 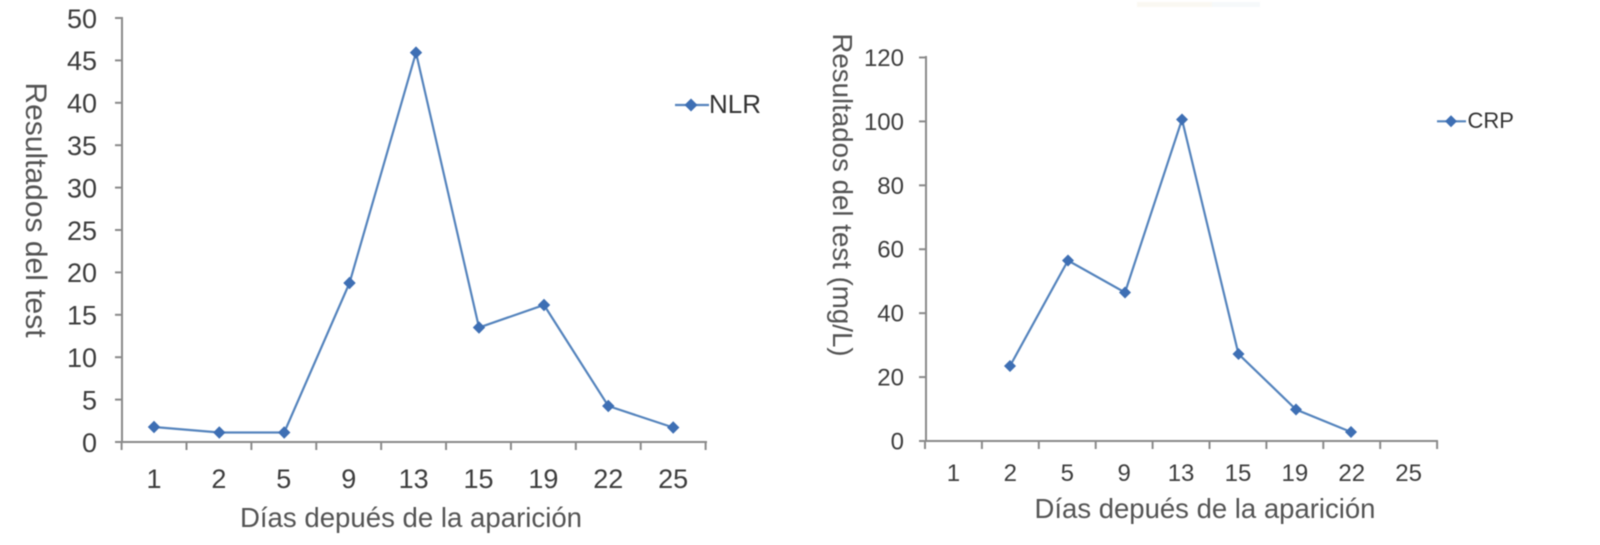 What do you see at coordinates (735, 104) in the screenshot?
I see `svg-text: NLR` at bounding box center [735, 104].